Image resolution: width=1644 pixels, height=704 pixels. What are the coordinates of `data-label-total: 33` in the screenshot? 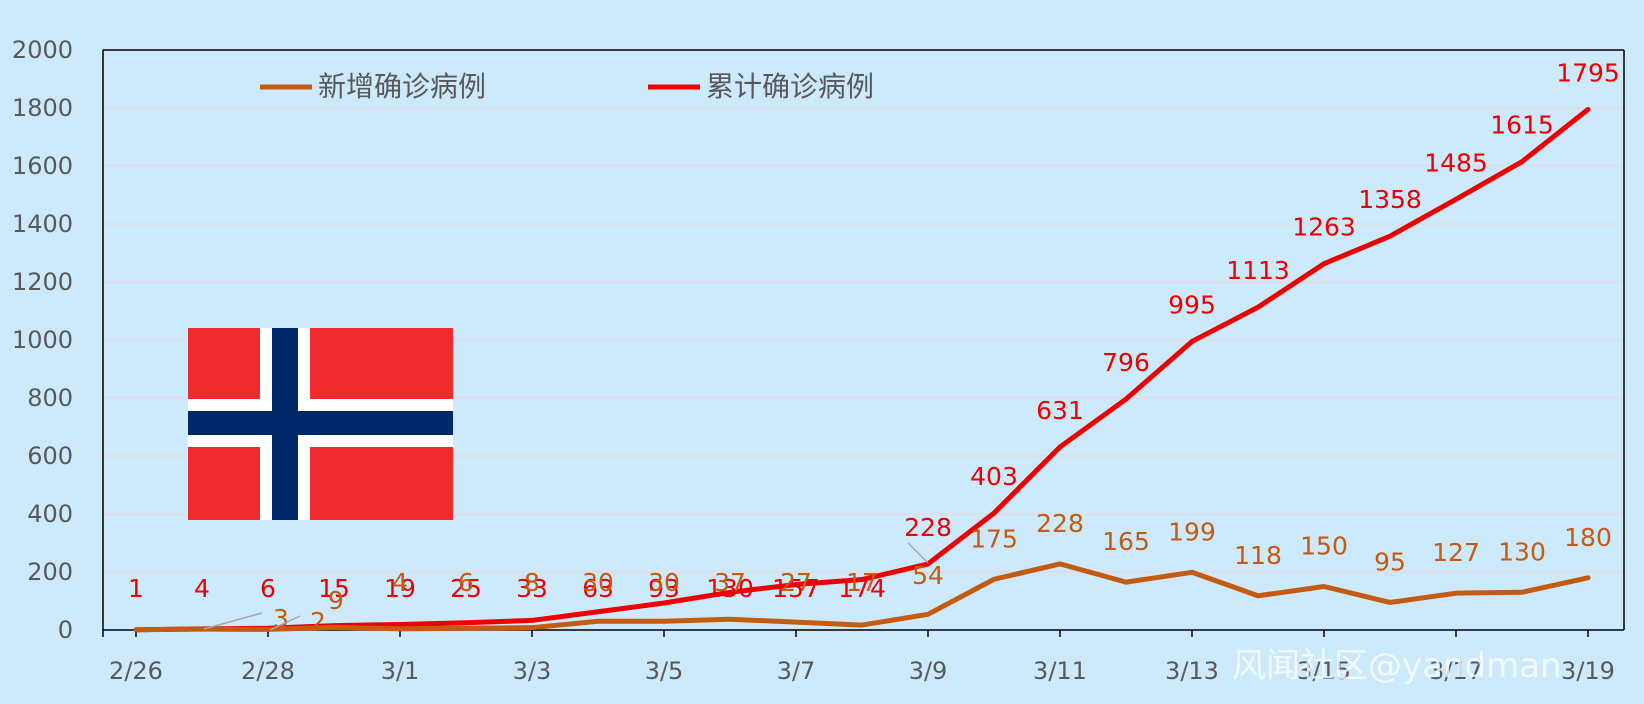 It's located at (532, 588).